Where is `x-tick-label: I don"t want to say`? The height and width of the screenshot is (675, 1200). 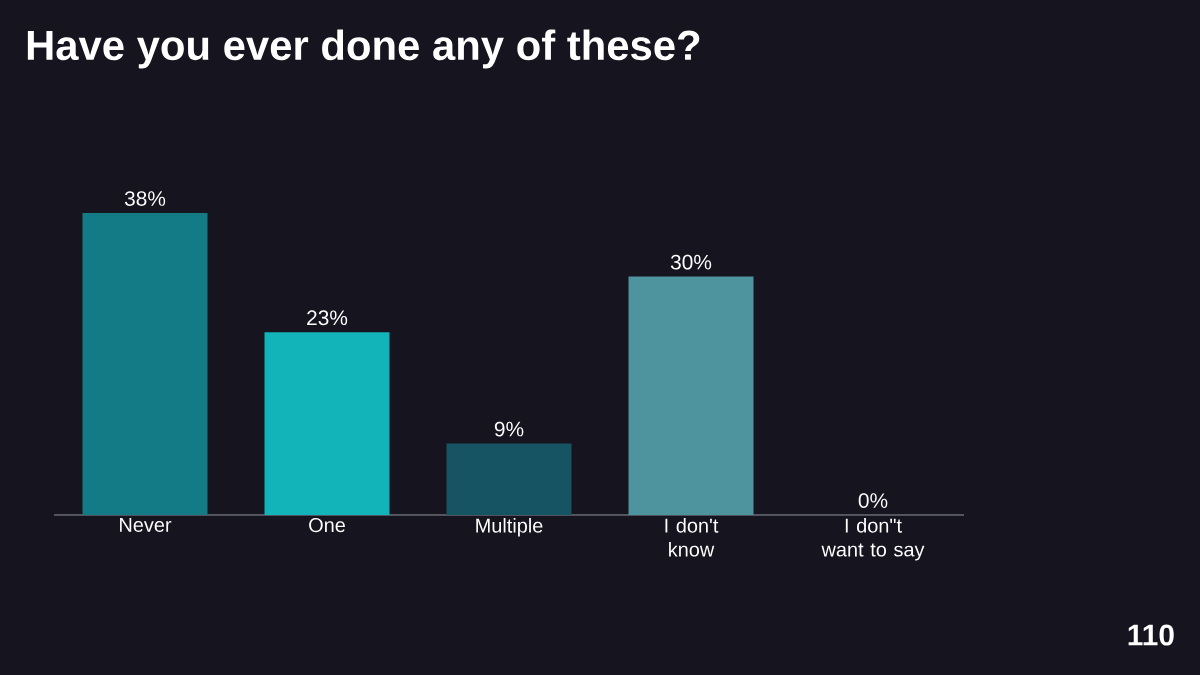
x-tick-label: I don"t want to say is located at coordinates (873, 539).